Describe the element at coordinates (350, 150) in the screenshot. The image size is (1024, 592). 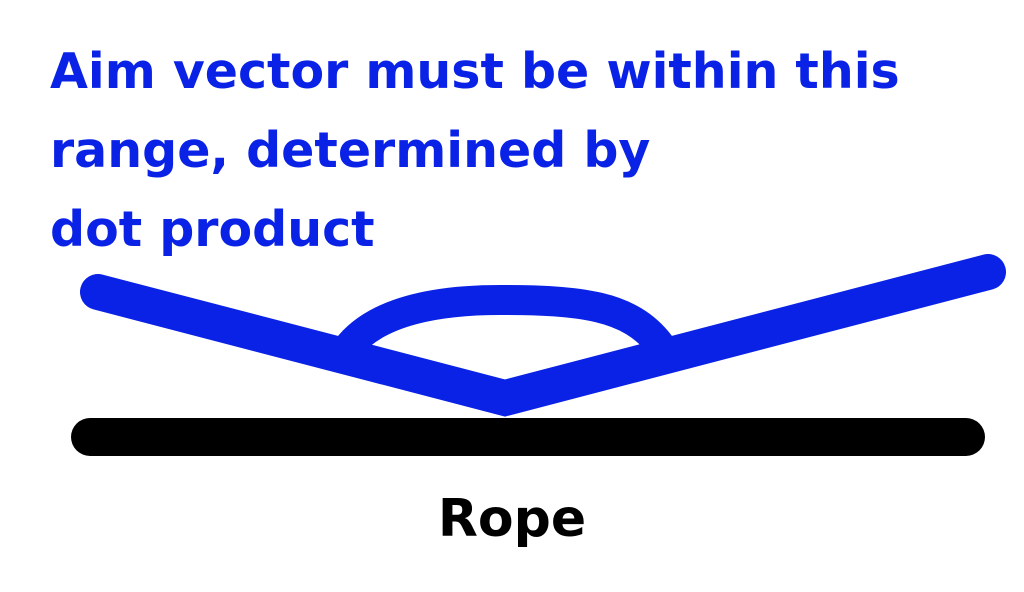
I see `caption-line: range, determined by` at that location.